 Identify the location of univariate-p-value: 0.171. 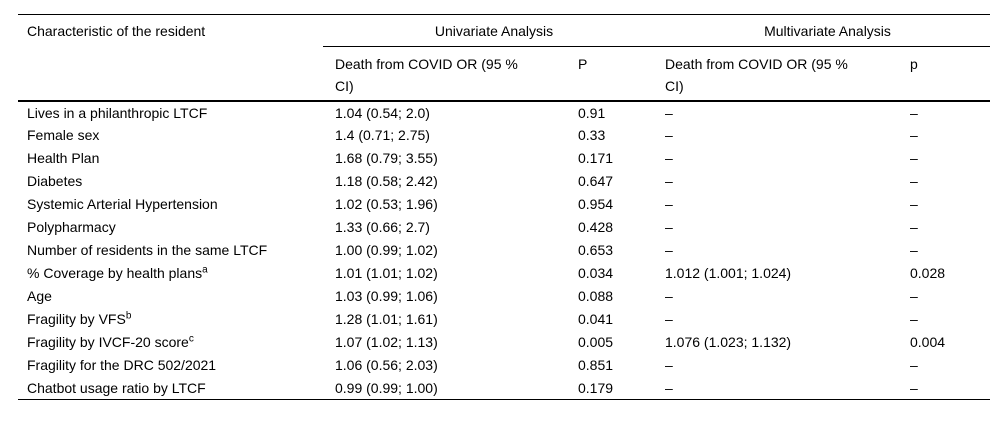
(596, 157).